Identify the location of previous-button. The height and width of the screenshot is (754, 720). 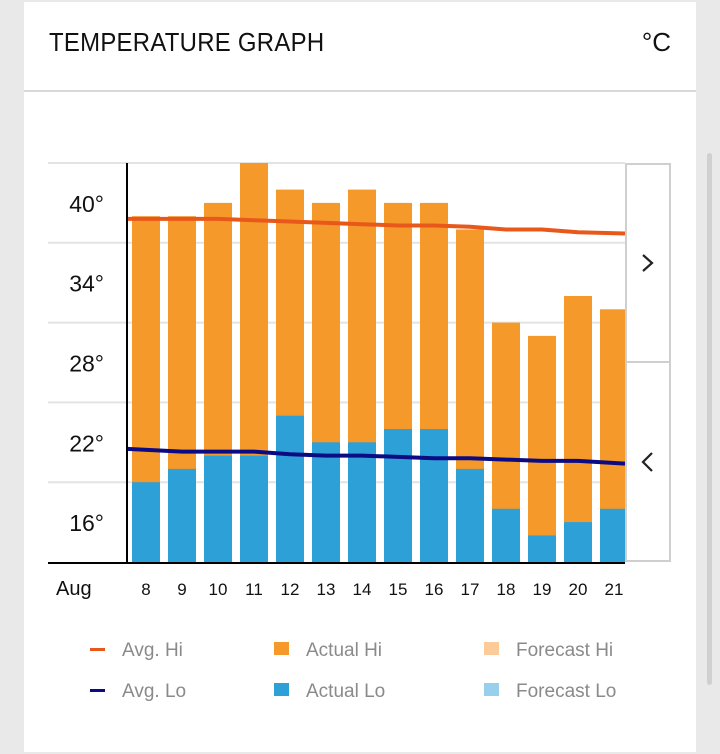
(648, 461).